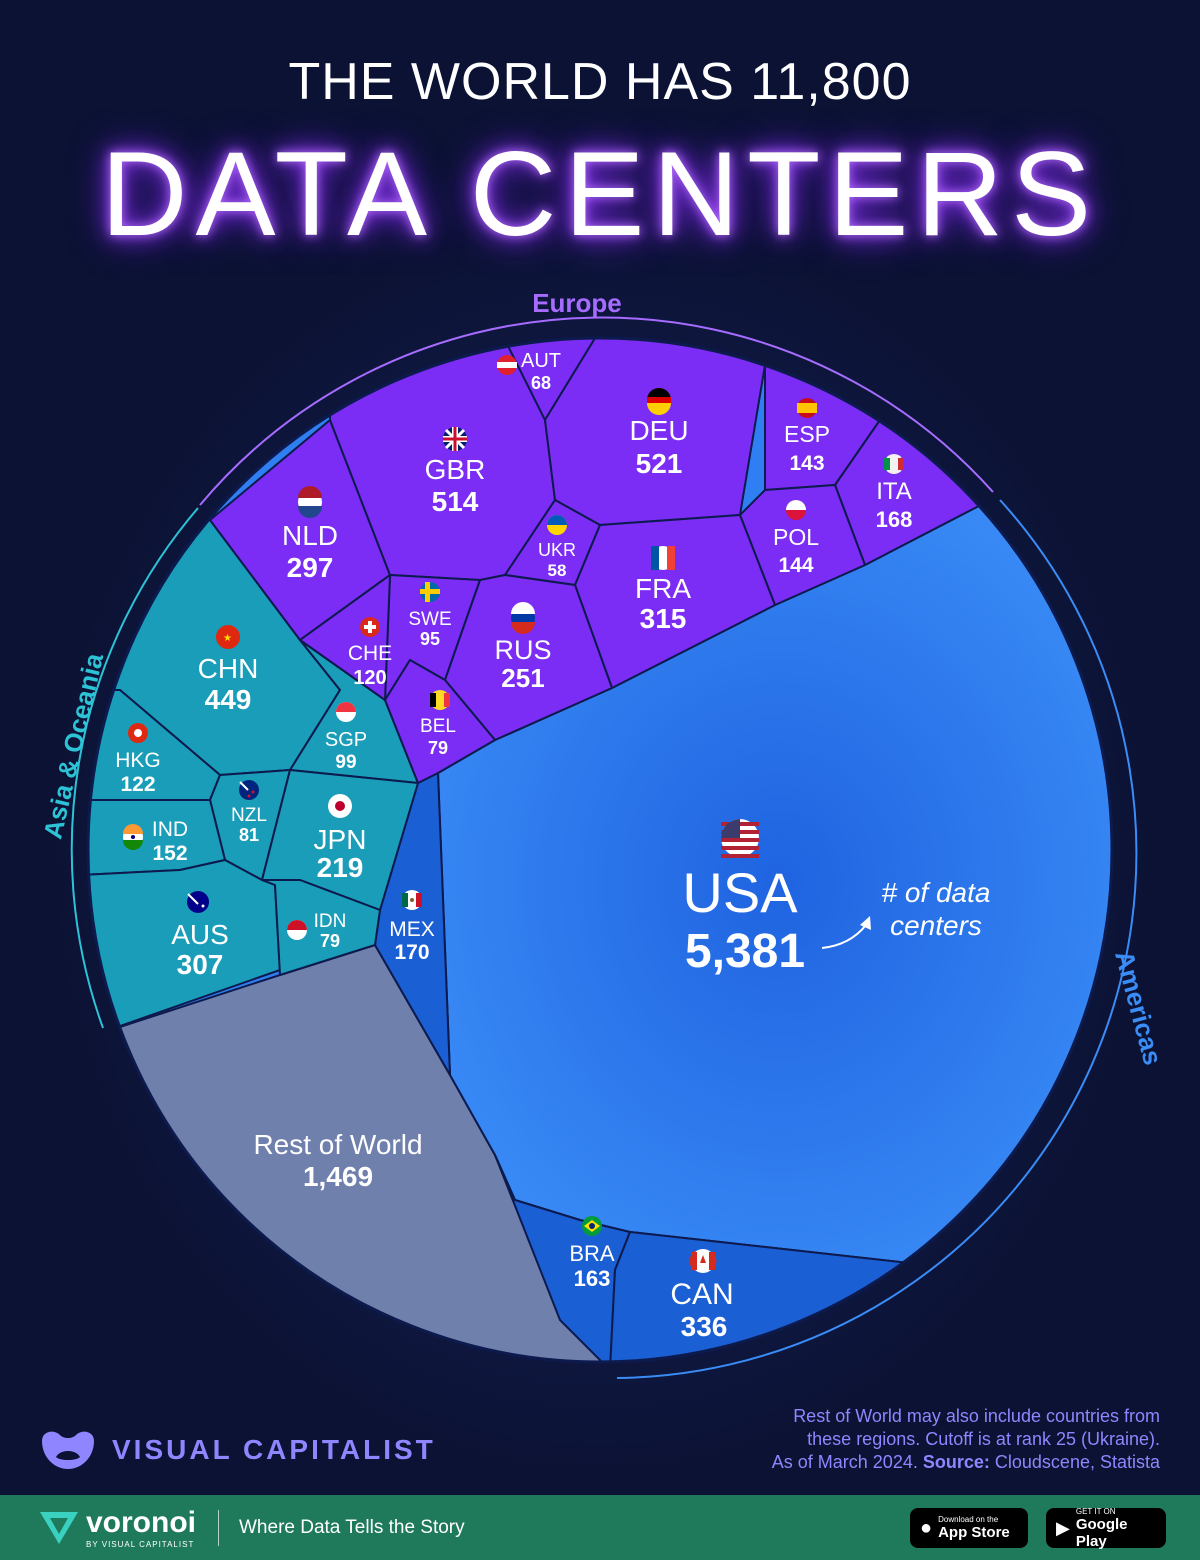 Image resolution: width=1200 pixels, height=1560 pixels. Describe the element at coordinates (249, 815) in the screenshot. I see `label-nzl-code: NZL` at that location.